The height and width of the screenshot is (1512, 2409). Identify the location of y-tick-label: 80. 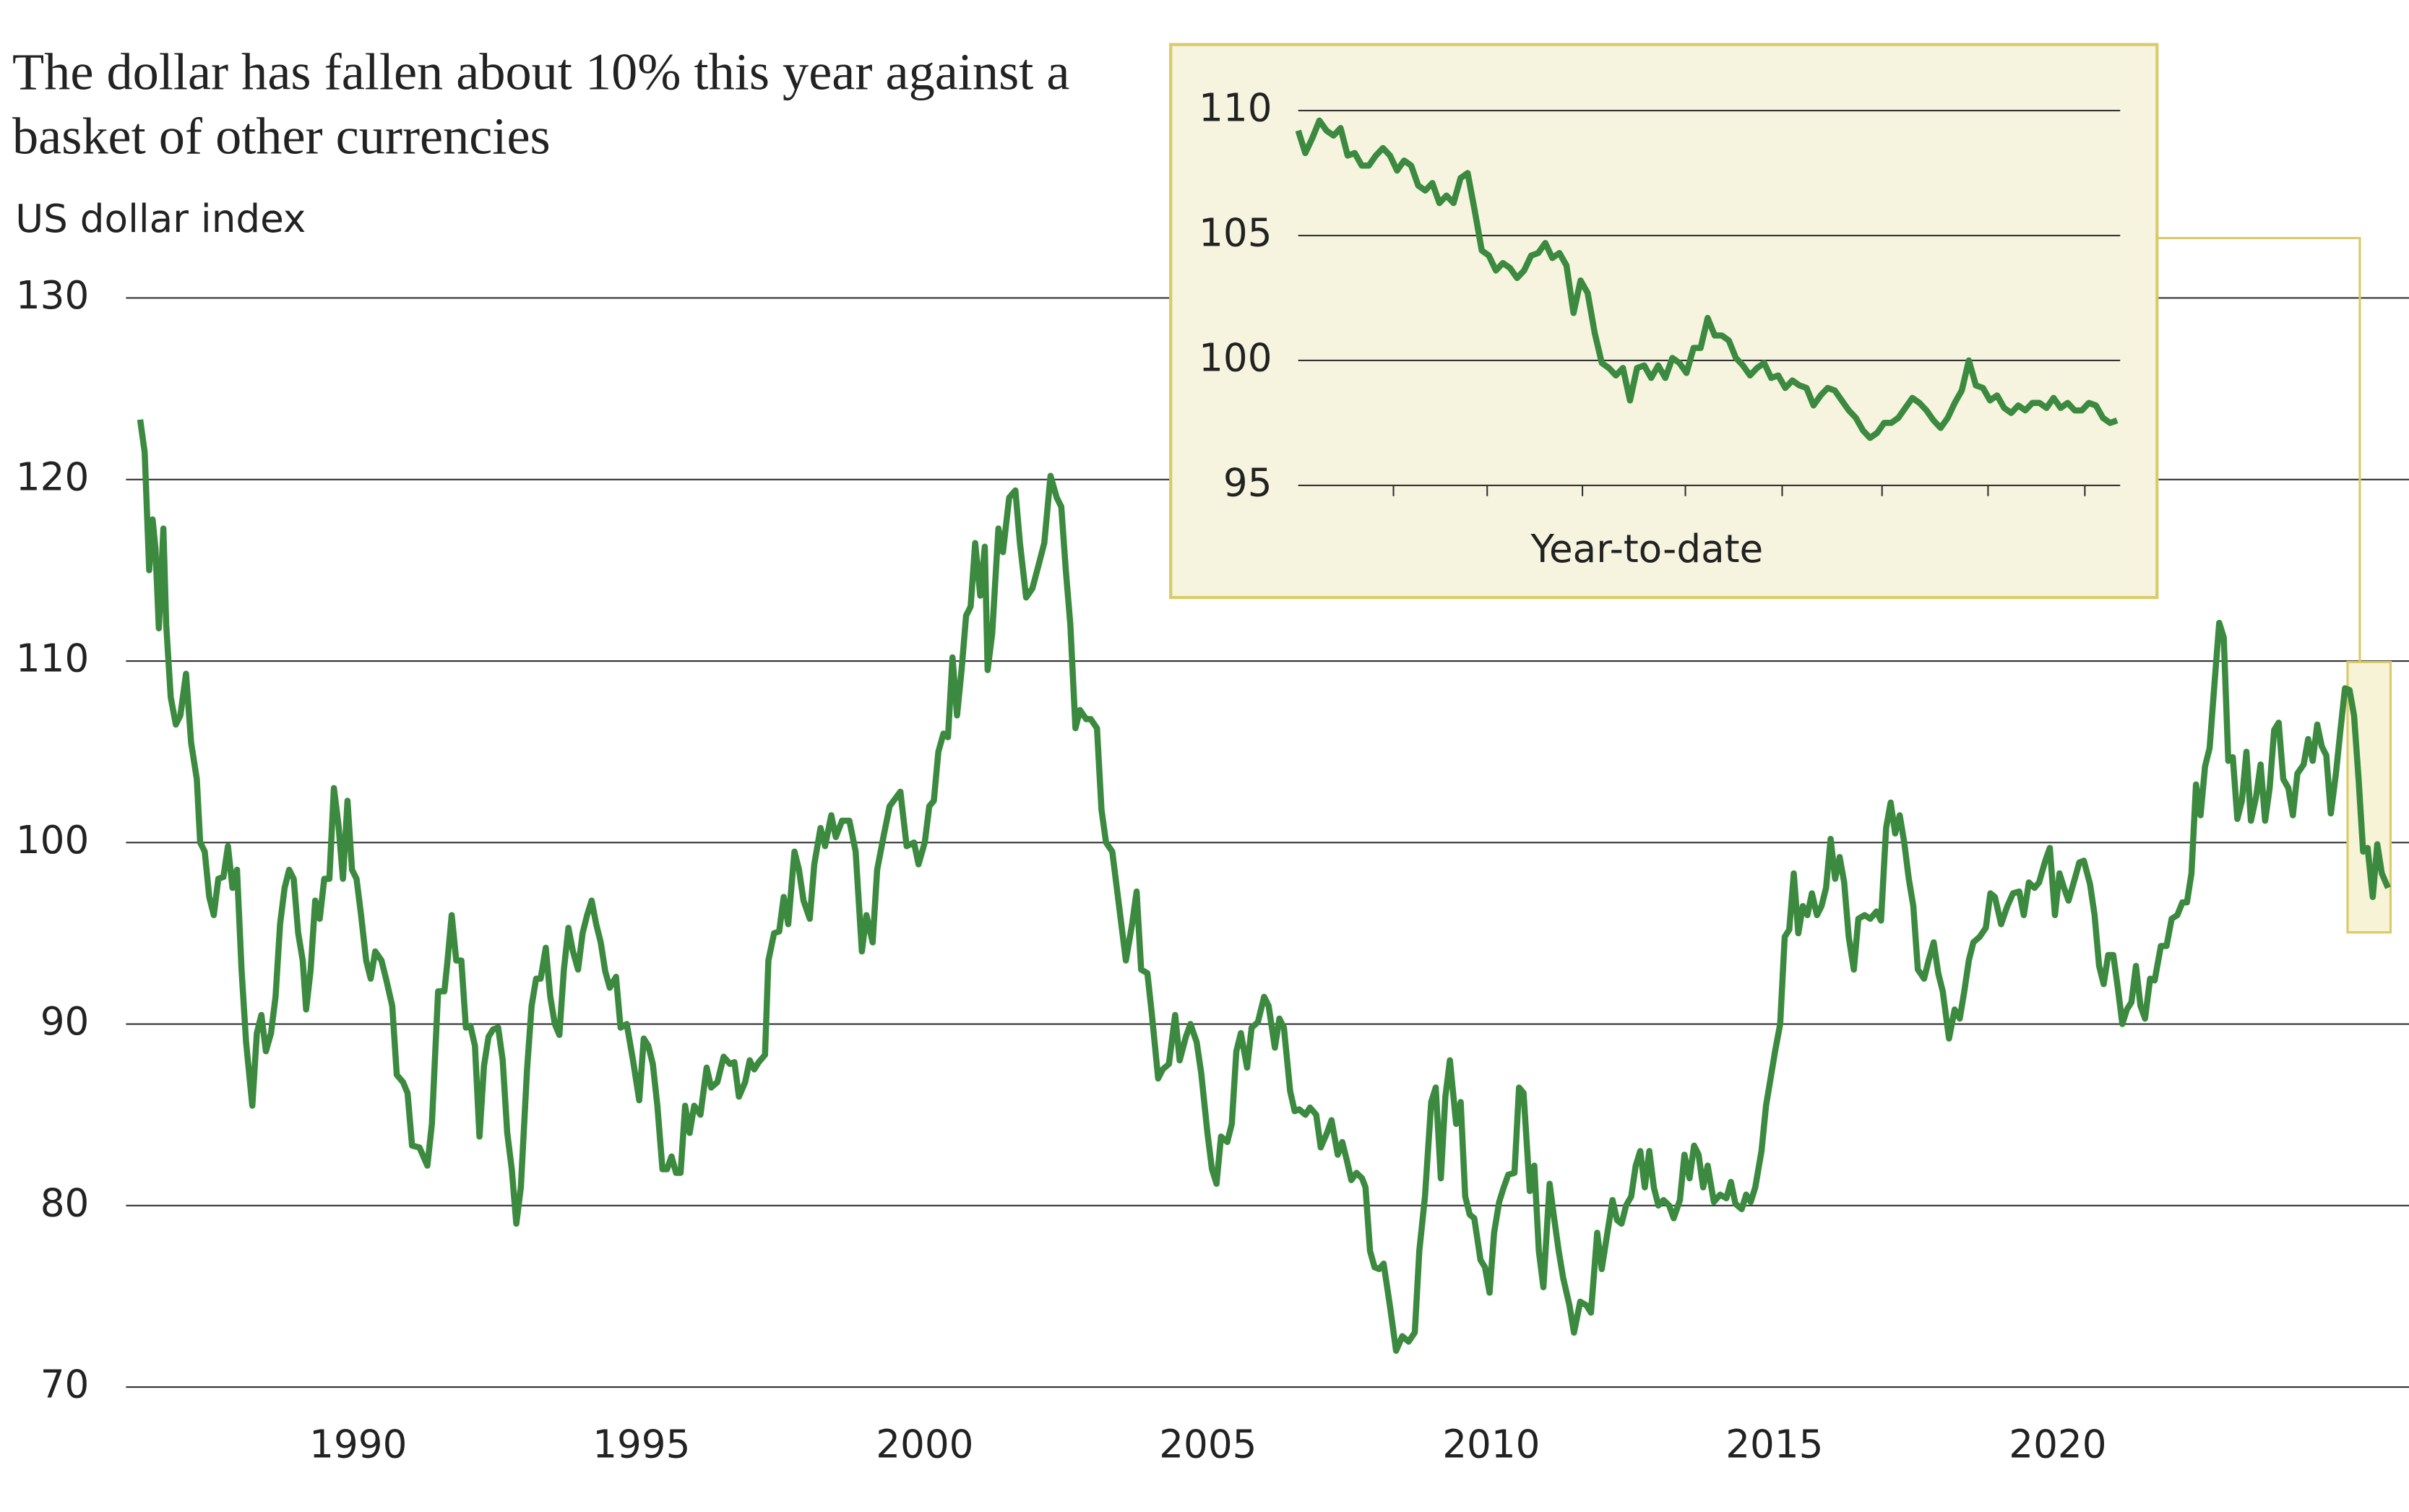
(65, 1202).